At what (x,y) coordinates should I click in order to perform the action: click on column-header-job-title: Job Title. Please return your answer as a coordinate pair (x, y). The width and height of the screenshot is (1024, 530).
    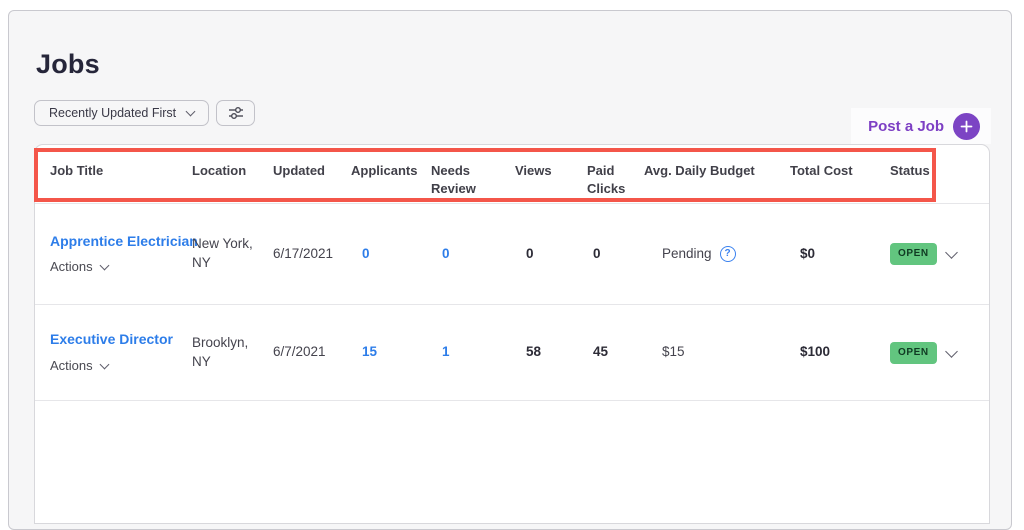
    Looking at the image, I should click on (77, 170).